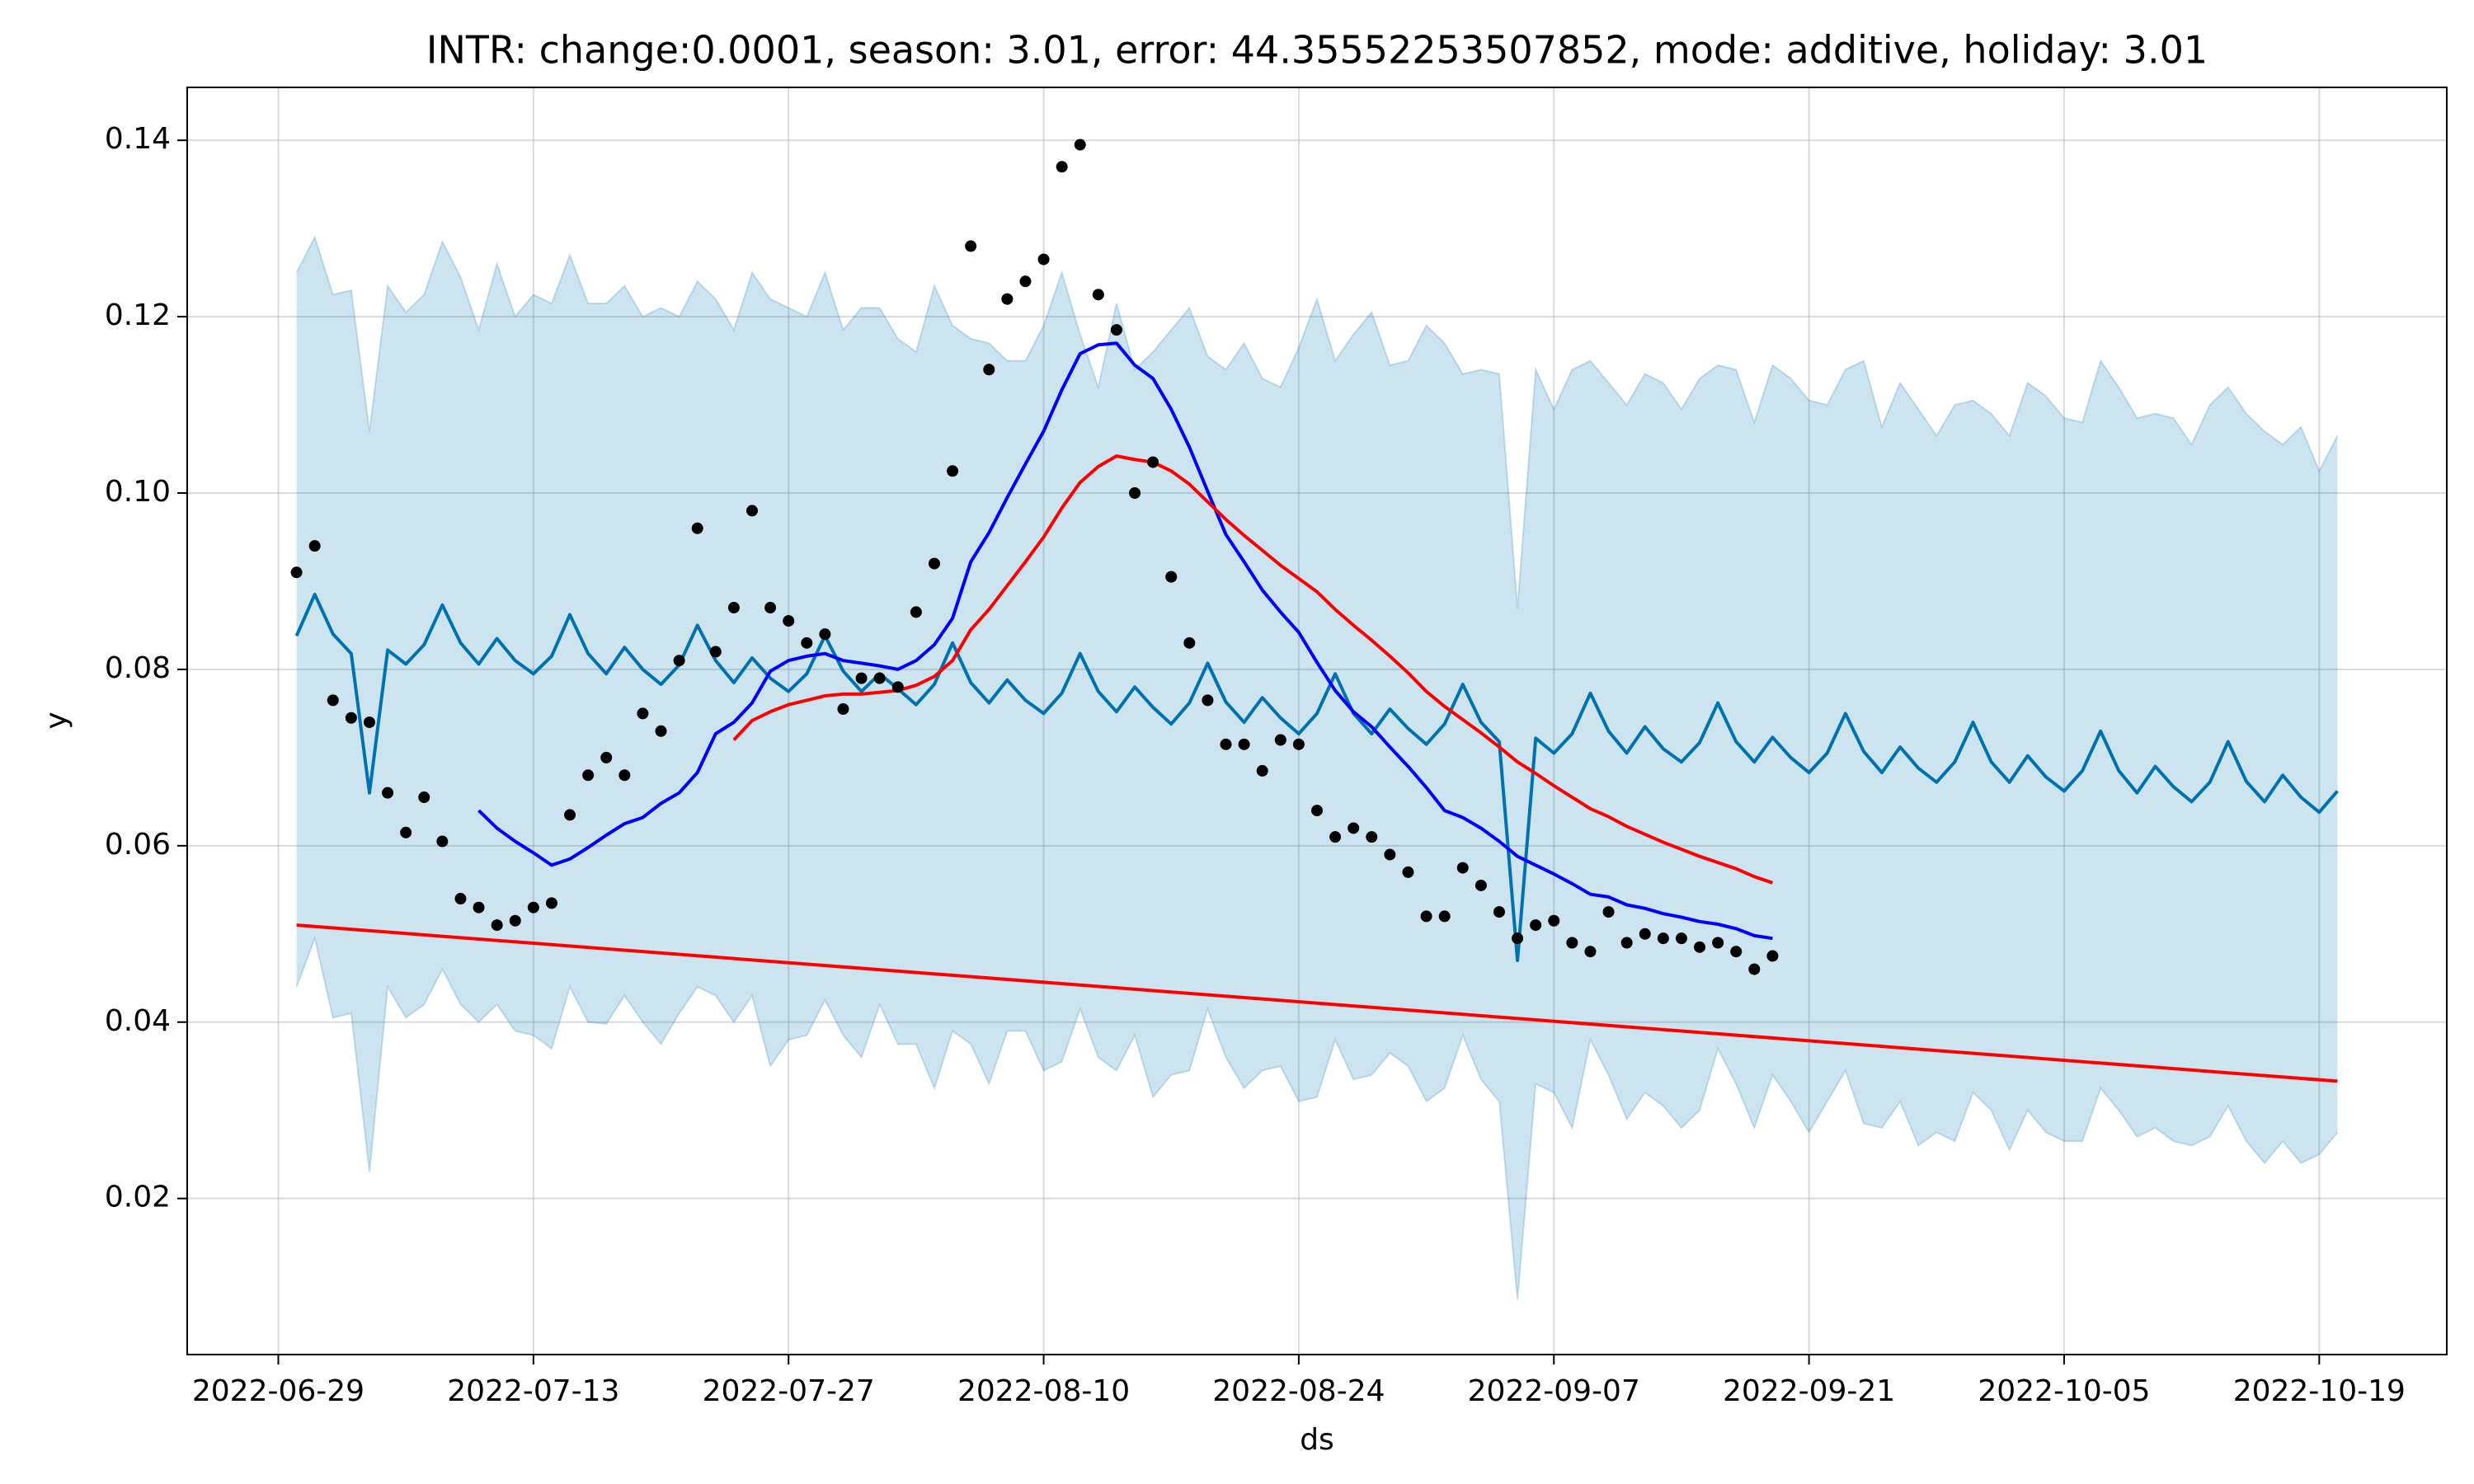 Image resolution: width=2474 pixels, height=1484 pixels. I want to click on y-tick-label: 0.10, so click(138, 492).